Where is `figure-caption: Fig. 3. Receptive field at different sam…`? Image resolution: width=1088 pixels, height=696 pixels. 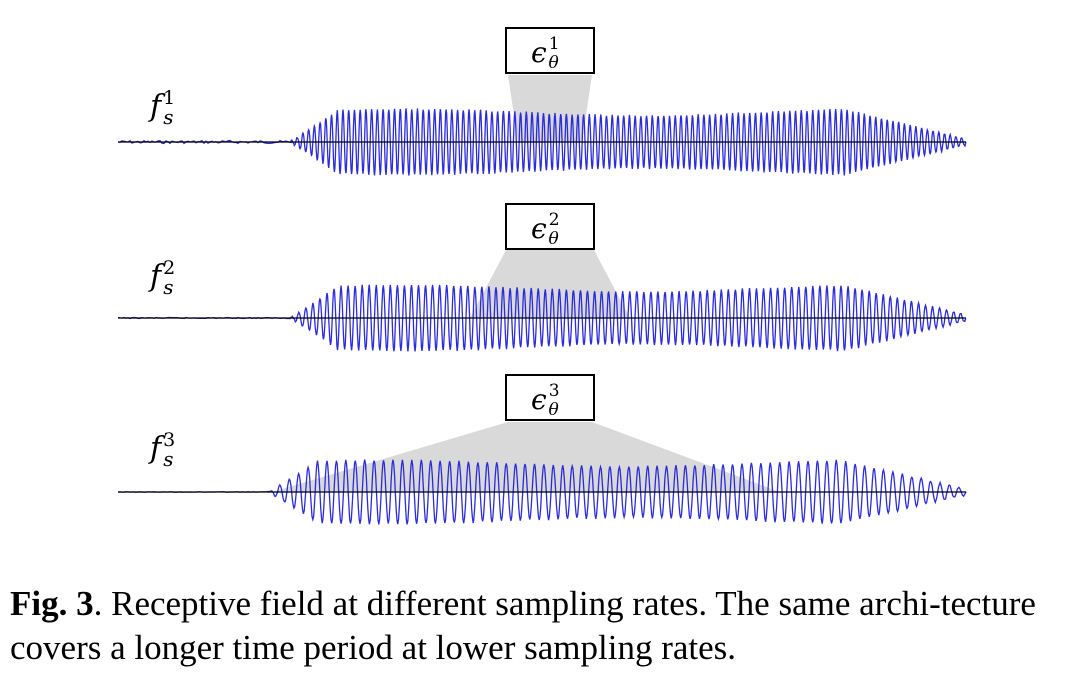
figure-caption: Fig. 3. Receptive field at different sam… is located at coordinates (542, 626).